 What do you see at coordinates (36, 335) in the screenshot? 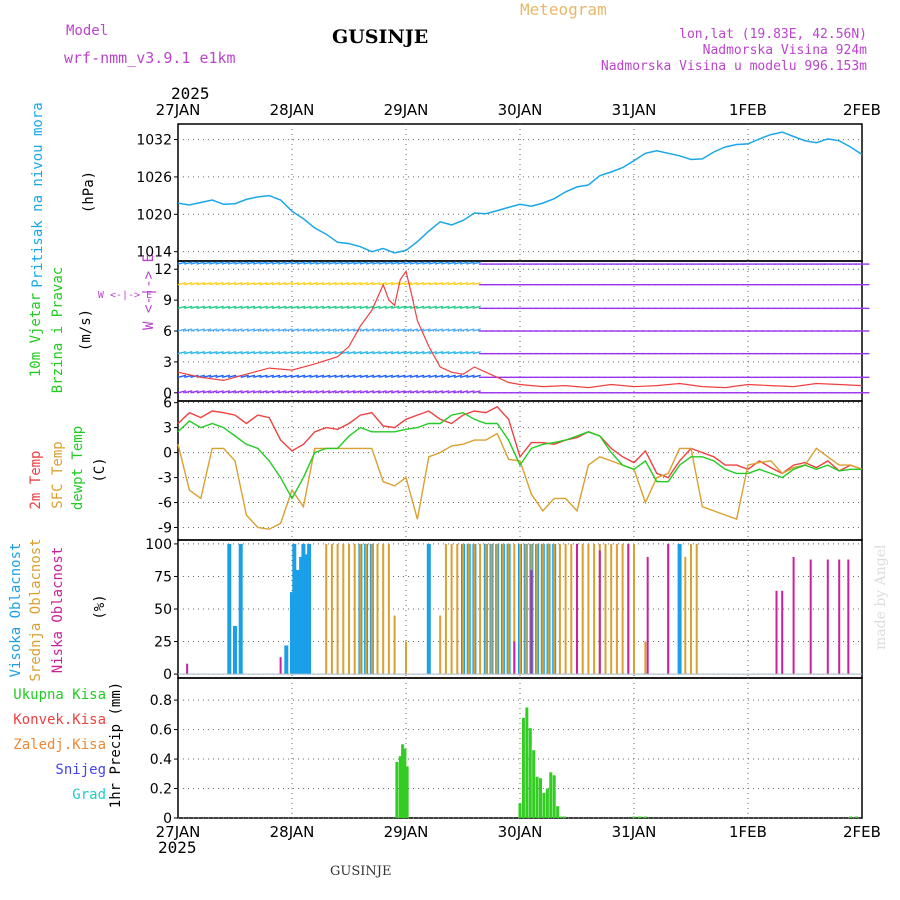
I see `wind-title: 10m Vjetar` at bounding box center [36, 335].